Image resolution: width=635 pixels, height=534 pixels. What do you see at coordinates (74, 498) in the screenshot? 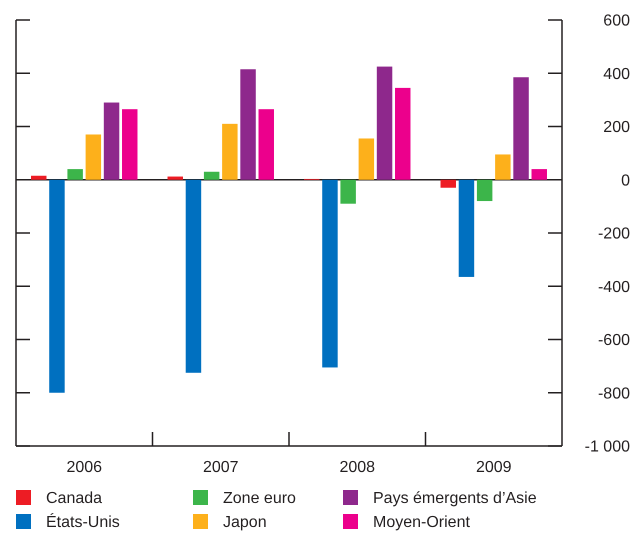
I see `legend-label: Canada` at bounding box center [74, 498].